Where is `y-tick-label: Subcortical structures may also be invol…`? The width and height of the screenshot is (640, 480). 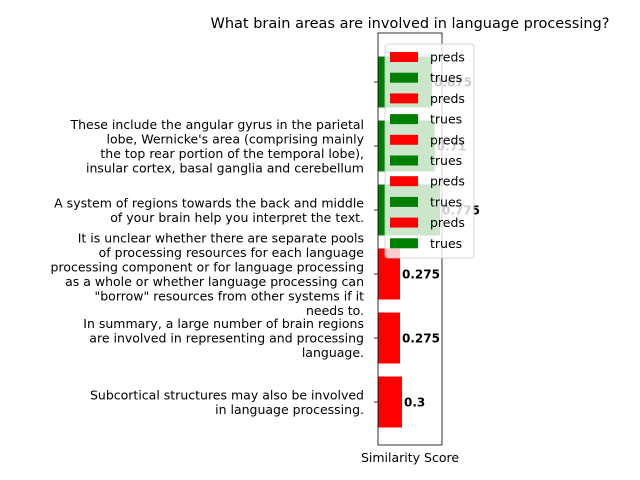
y-tick-label: Subcortical structures may also be invol… is located at coordinates (227, 402).